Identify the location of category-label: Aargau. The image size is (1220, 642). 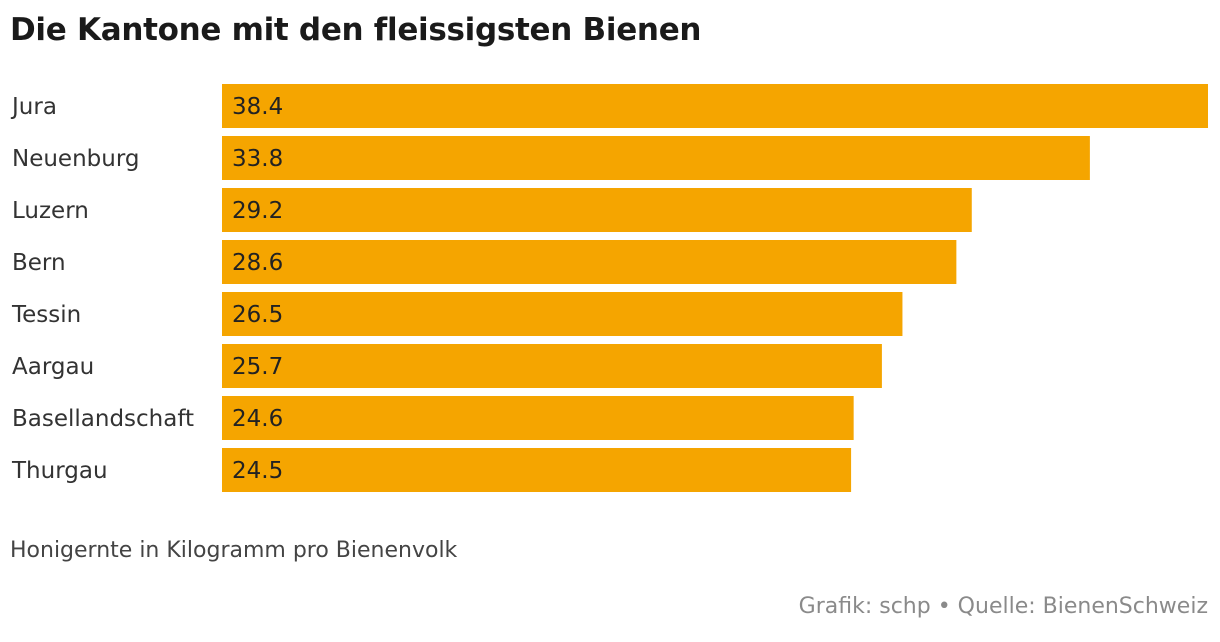
(53, 367).